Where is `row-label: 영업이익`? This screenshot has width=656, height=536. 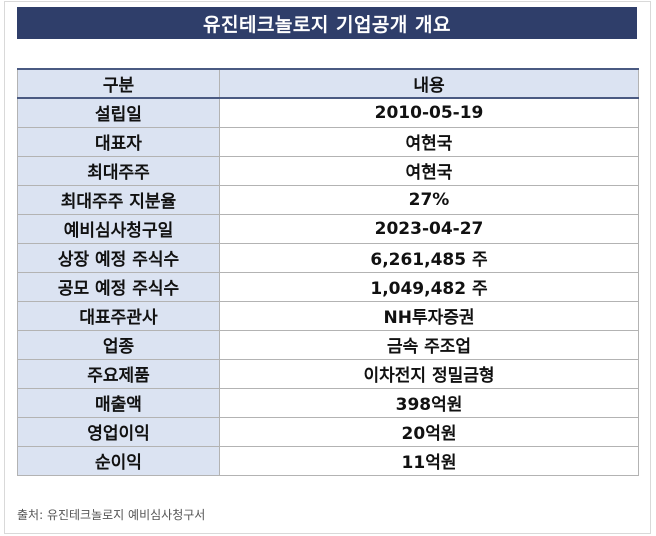
row-label: 영업이익 is located at coordinates (118, 431).